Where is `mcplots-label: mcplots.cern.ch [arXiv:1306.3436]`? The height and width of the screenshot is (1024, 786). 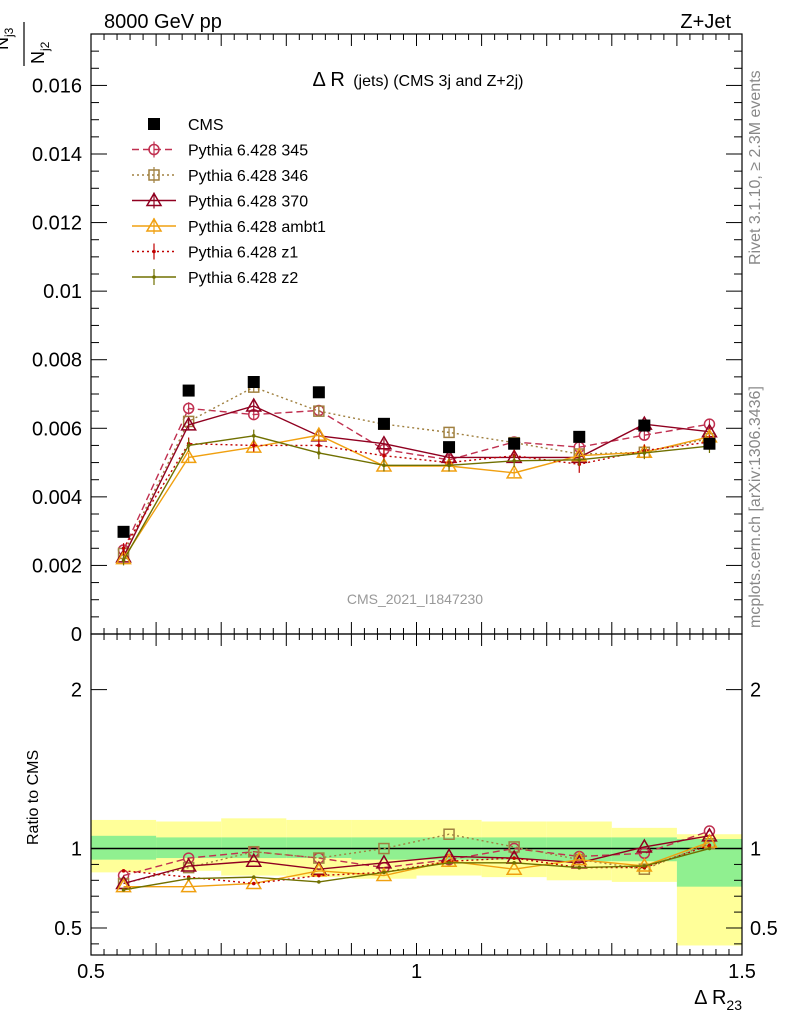
mcplots-label: mcplots.cern.ch [arXiv:1306.3436] is located at coordinates (755, 507).